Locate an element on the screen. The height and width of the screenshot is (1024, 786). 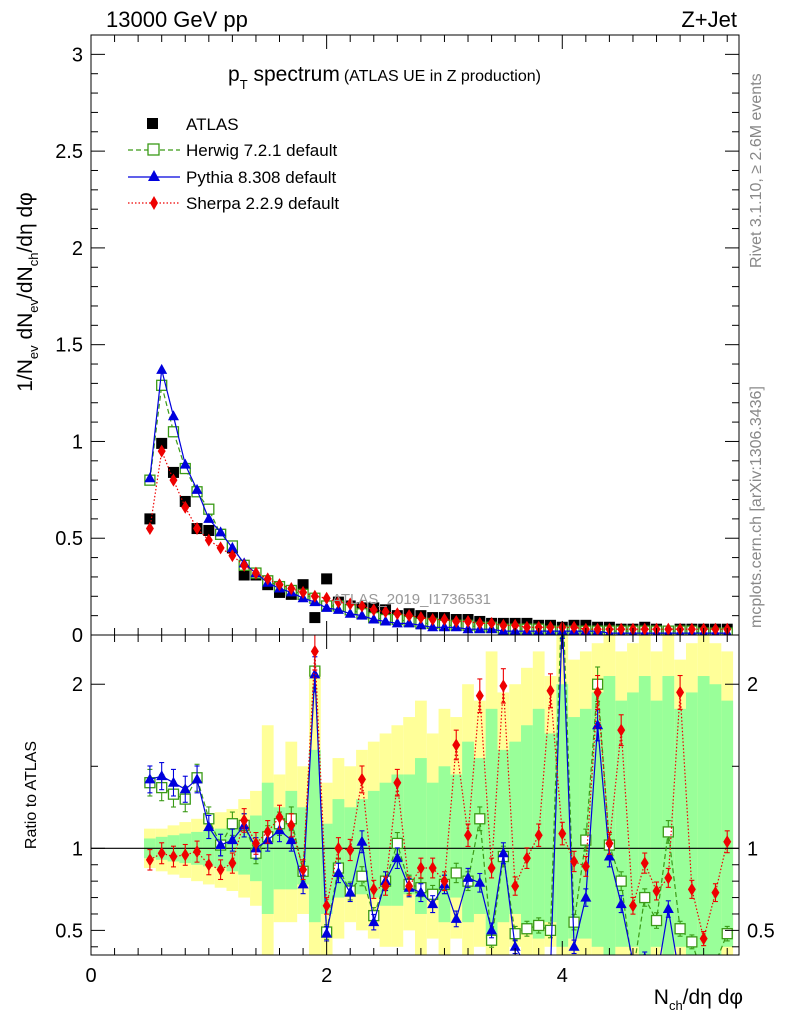
ratio-ylabel: Ratio to ATLAS is located at coordinates (31, 795).